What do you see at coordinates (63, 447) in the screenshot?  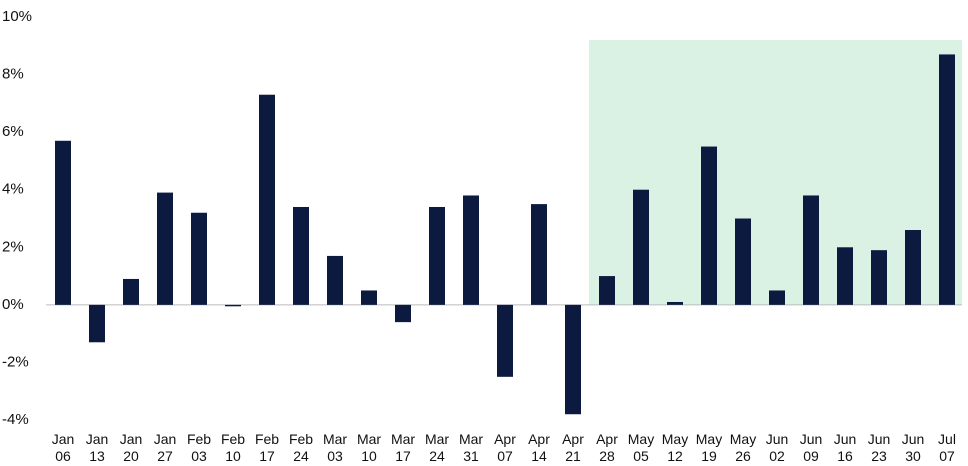 I see `x-tick-label: Jan 06` at bounding box center [63, 447].